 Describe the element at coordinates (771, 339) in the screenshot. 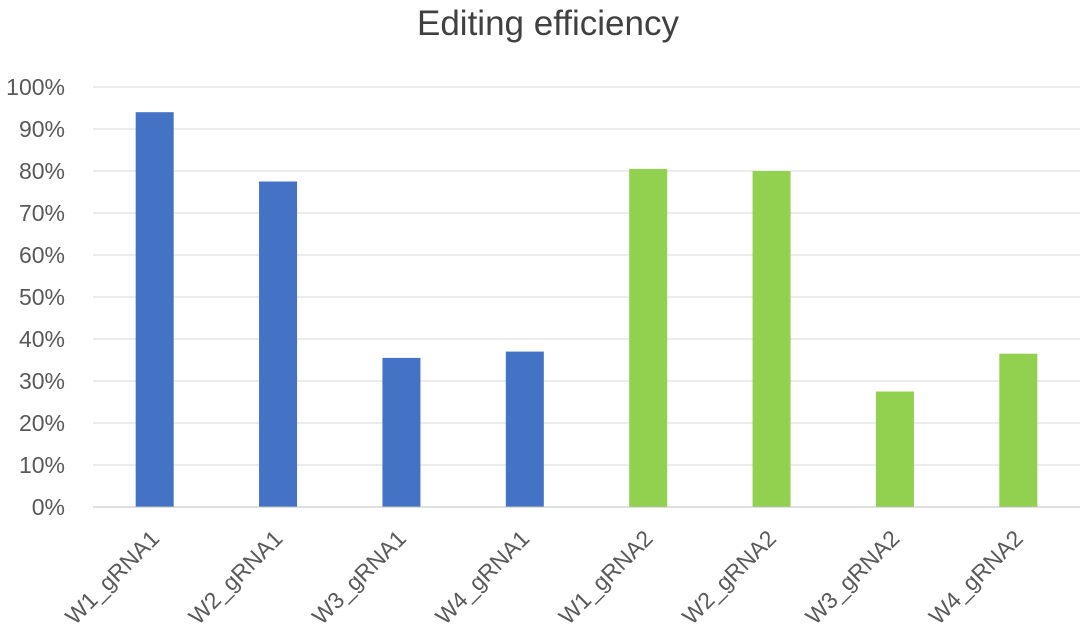

I see `bar-w2-grna2` at that location.